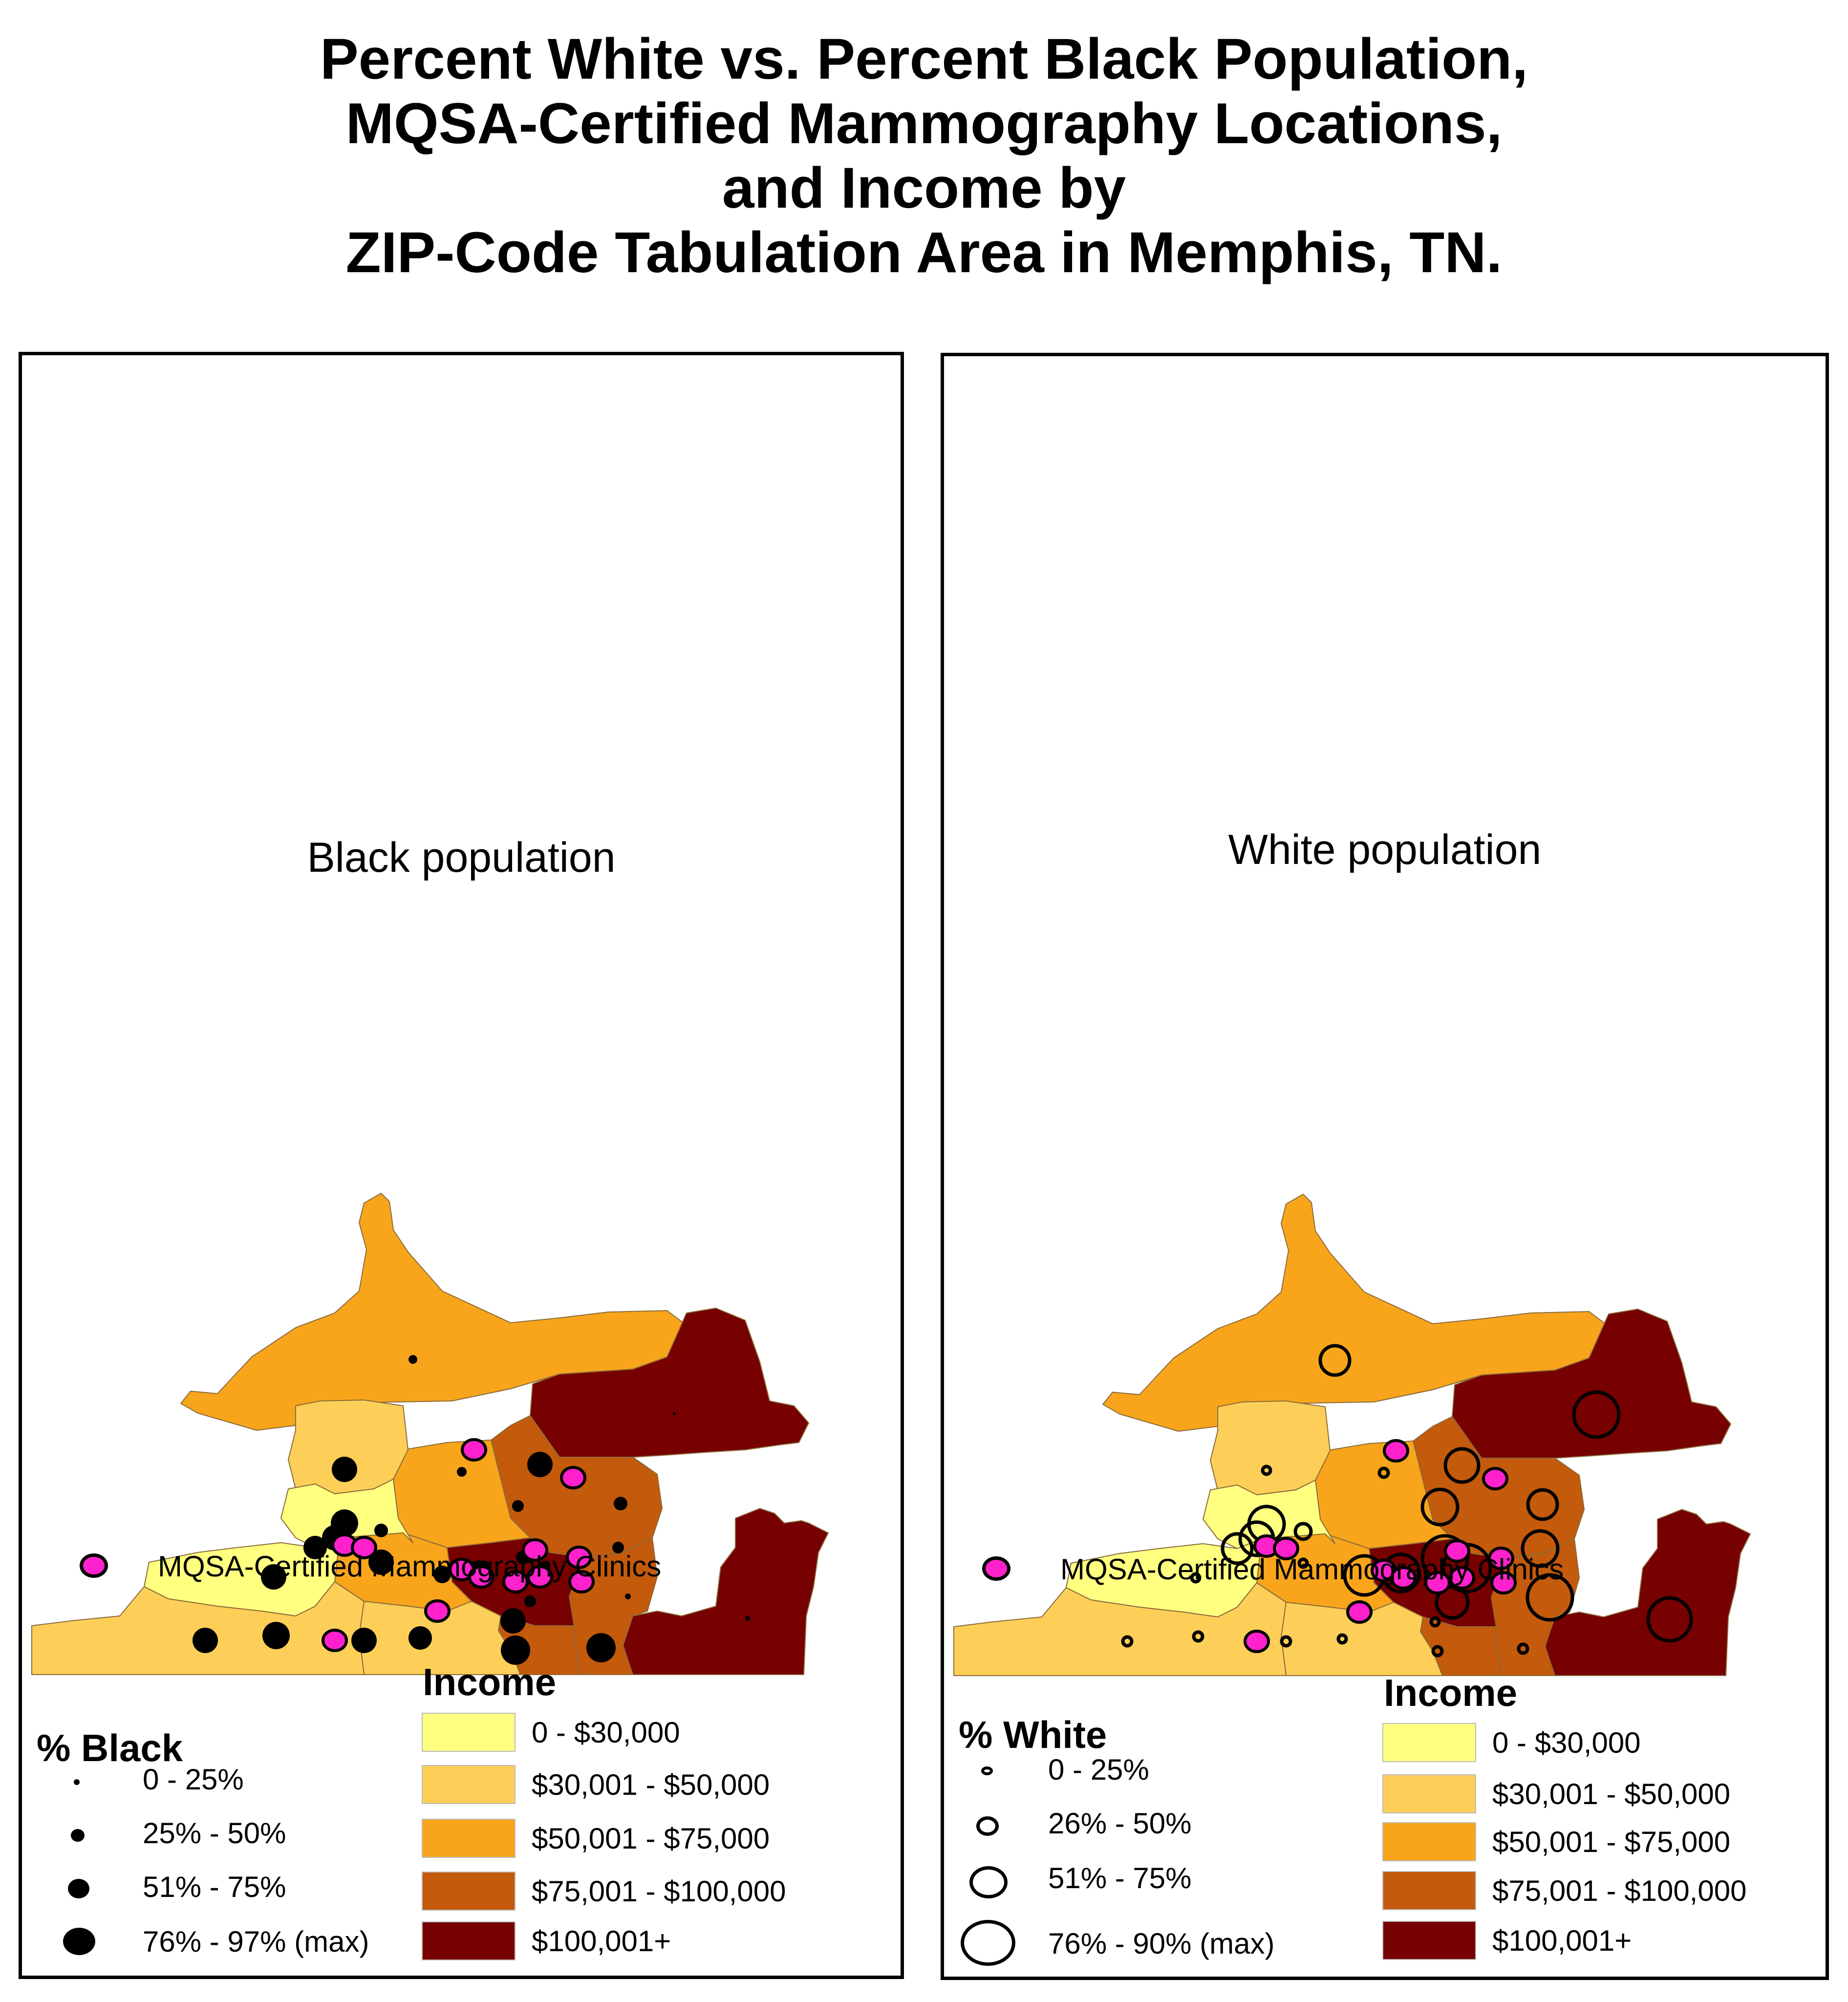 The height and width of the screenshot is (2002, 1848). What do you see at coordinates (1611, 1794) in the screenshot?
I see `income-class-label: $30,001 - $50,000` at bounding box center [1611, 1794].